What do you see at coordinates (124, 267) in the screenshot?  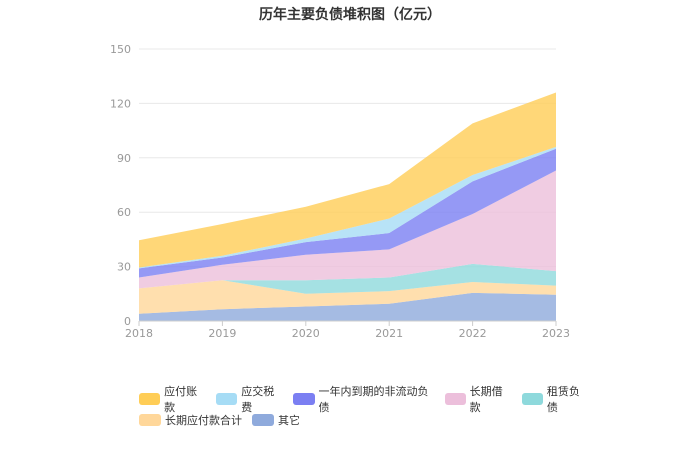 I see `y-tick-label: 30` at bounding box center [124, 267].